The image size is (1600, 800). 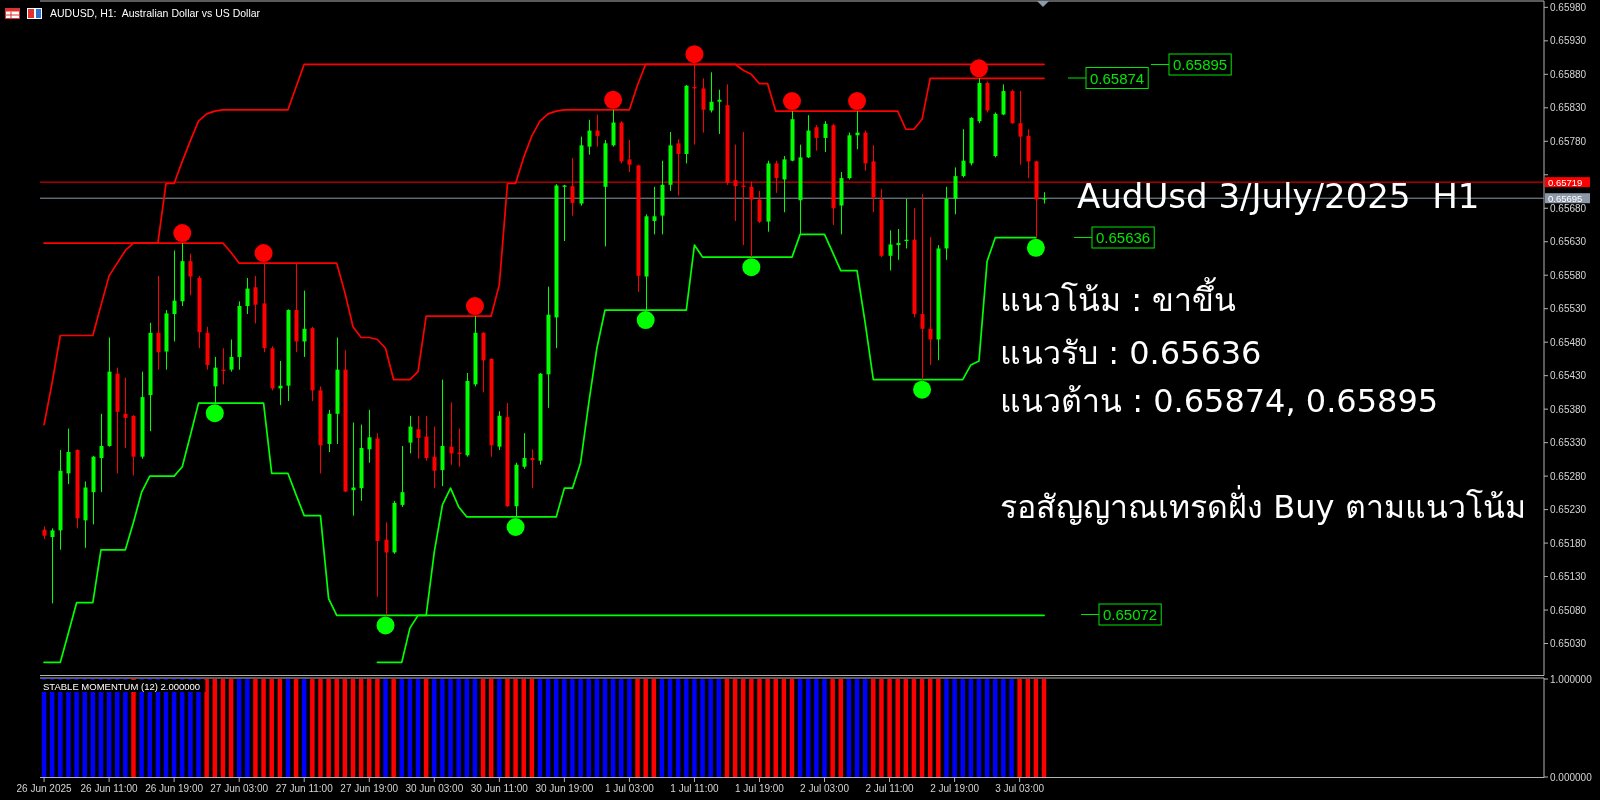 I want to click on x-tick-label: 27 Jun 11:00, so click(x=304, y=788).